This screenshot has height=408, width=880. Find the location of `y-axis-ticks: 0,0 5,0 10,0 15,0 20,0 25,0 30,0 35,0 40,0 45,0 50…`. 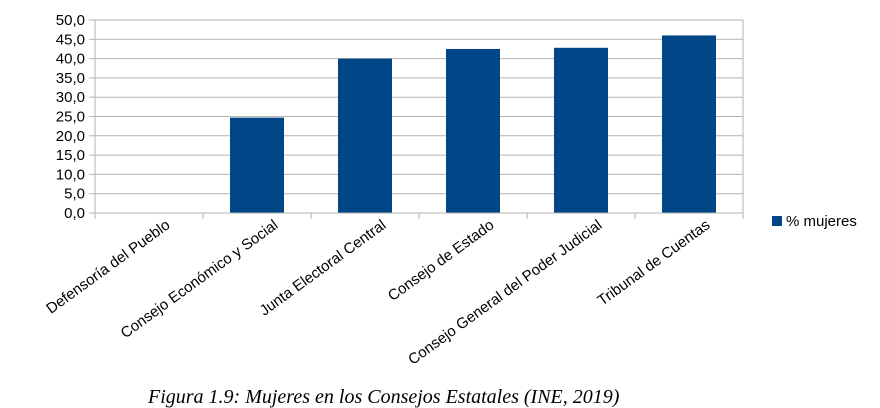

y-axis-ticks: 0,0 5,0 10,0 15,0 20,0 25,0 30,0 35,0 40,0 45,0 50… is located at coordinates (75, 117).